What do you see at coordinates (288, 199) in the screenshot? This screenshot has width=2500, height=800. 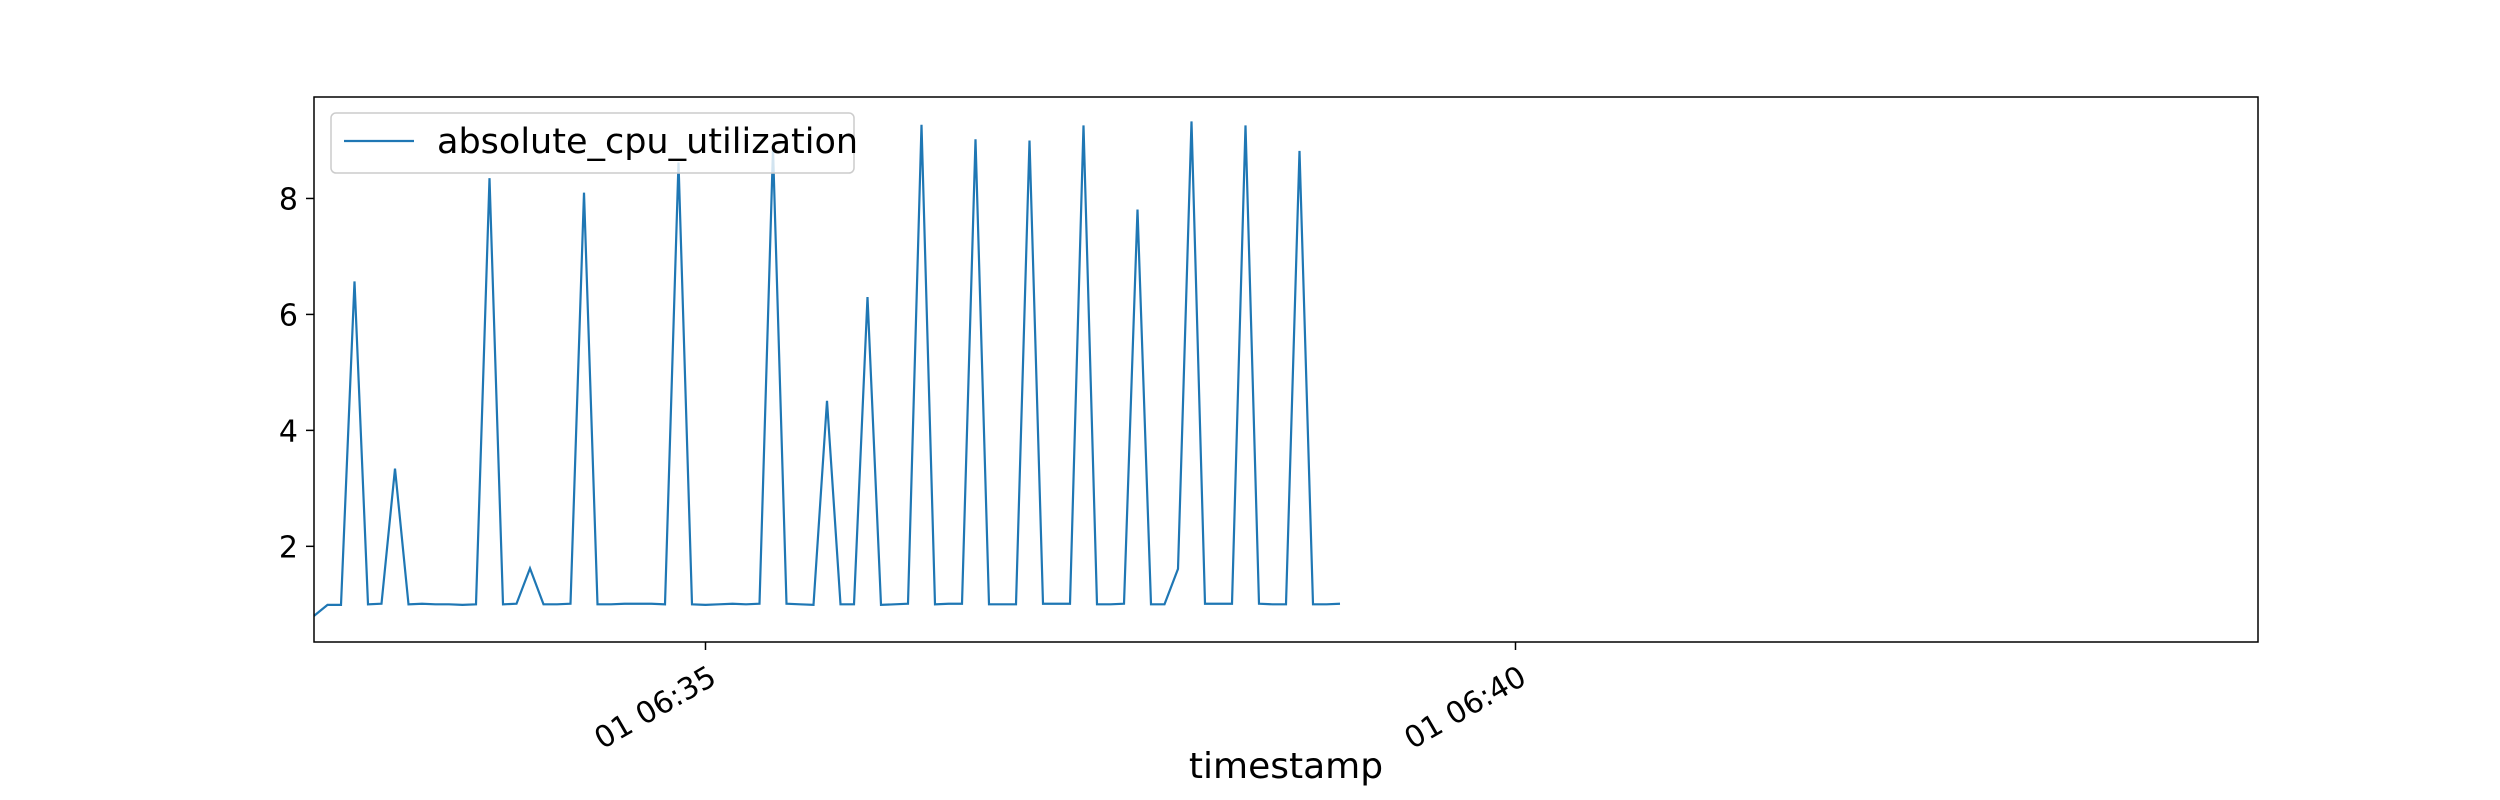 I see `y-tick-label: 8` at bounding box center [288, 199].